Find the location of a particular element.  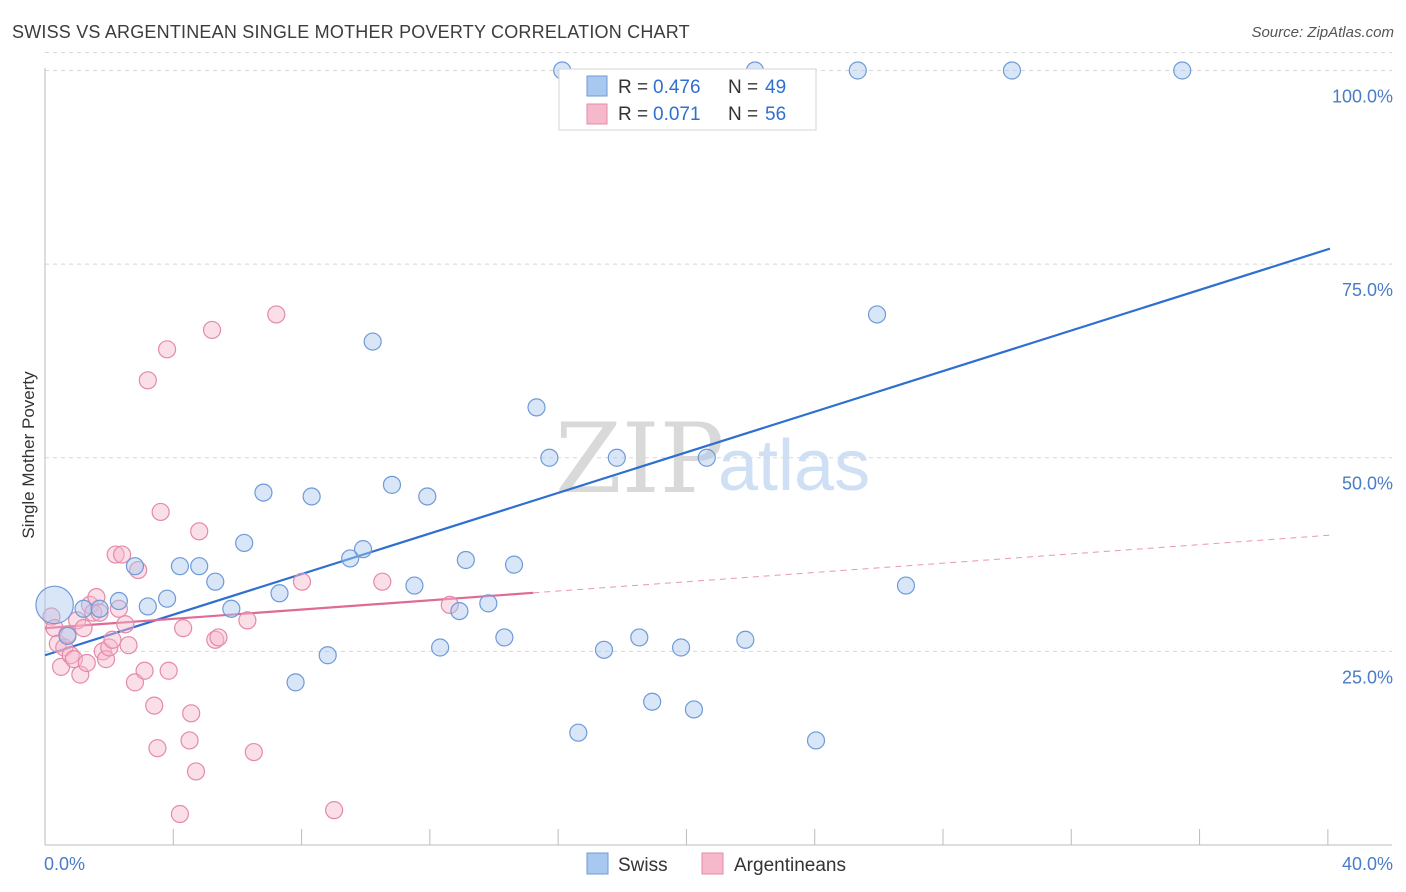

y-tick-label-0: 25.0% is located at coordinates (1367, 677).